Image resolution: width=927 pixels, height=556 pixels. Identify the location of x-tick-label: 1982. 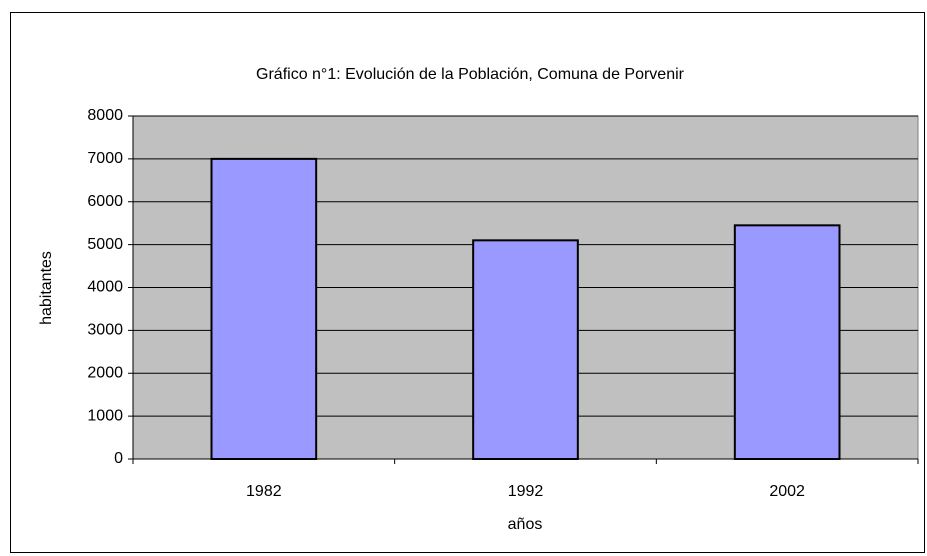
(264, 491).